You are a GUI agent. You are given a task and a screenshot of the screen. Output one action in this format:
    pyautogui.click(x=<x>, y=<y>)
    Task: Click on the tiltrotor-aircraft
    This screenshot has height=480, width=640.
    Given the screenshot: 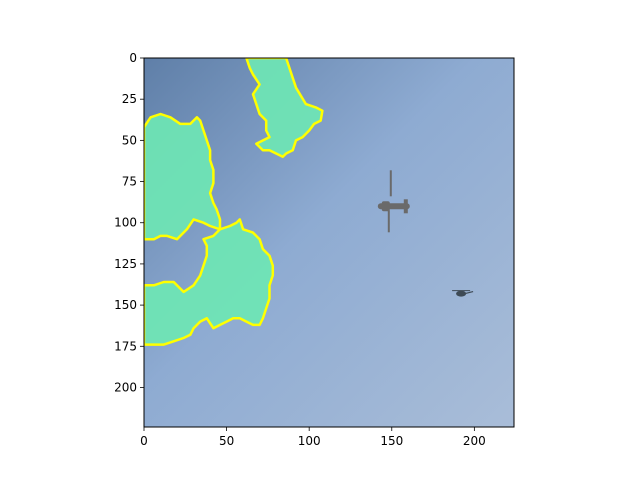 What is the action you would take?
    pyautogui.click(x=393, y=201)
    